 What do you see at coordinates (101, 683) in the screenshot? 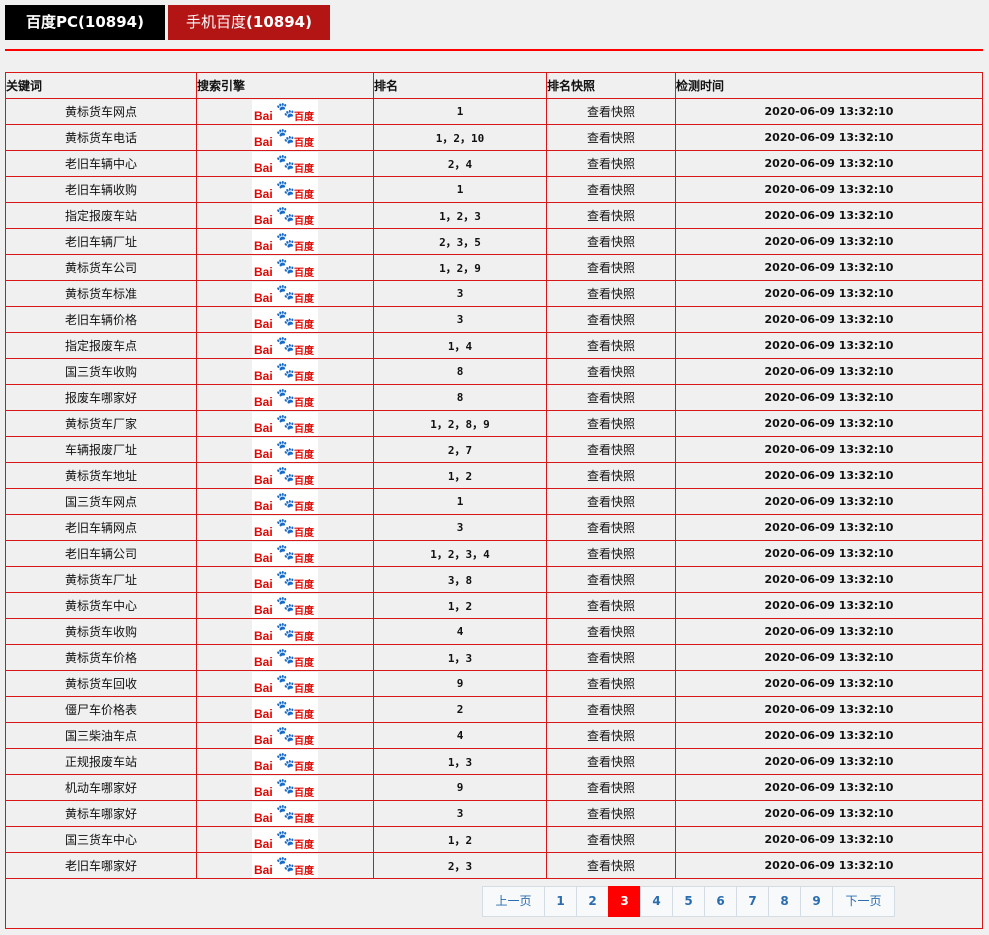
I see `keyword: 黄标货车回收` at bounding box center [101, 683].